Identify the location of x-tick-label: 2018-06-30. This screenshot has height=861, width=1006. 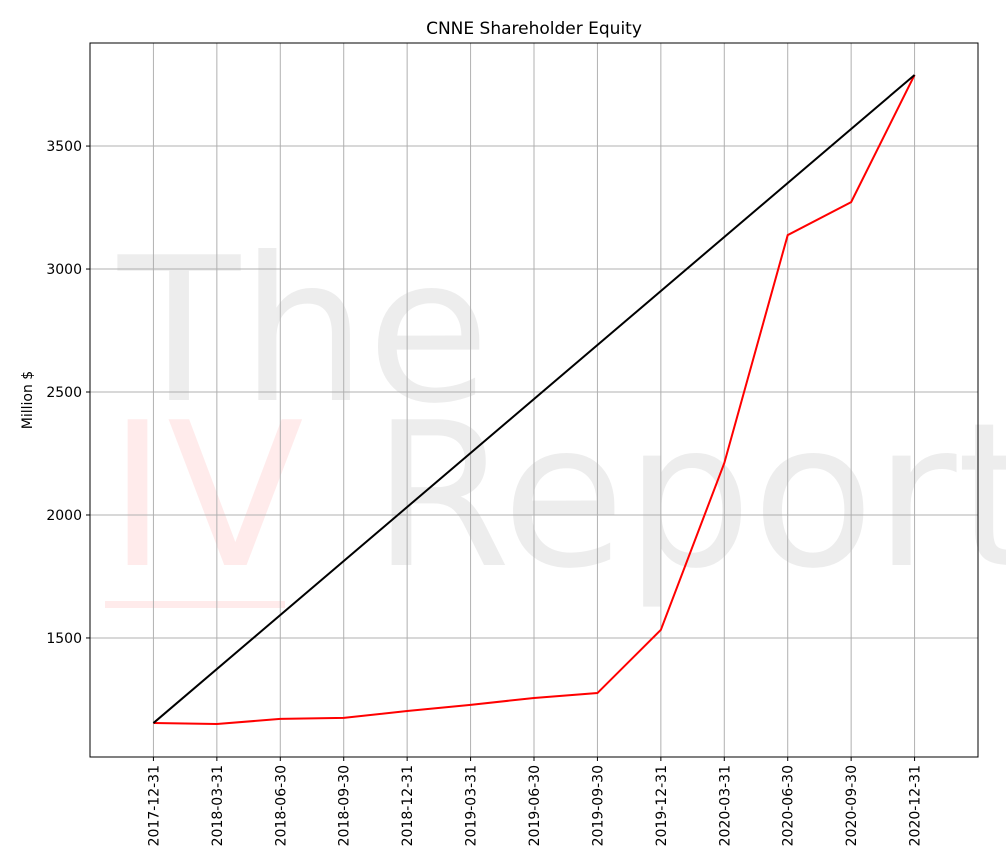
(281, 805).